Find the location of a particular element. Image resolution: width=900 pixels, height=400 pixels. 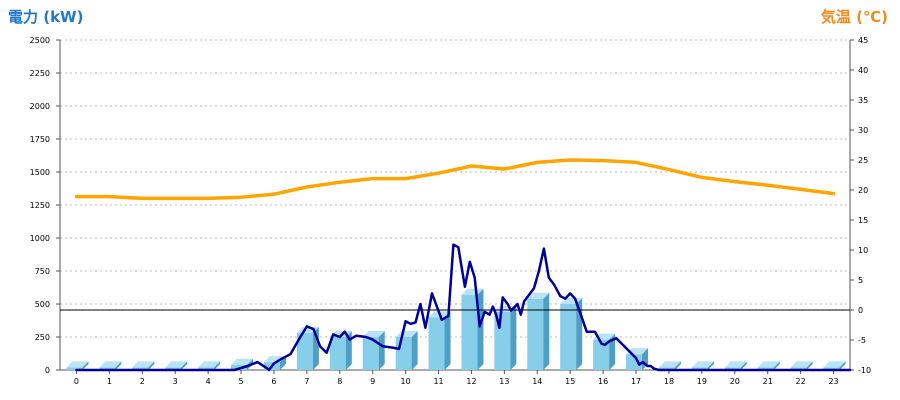

x-tick-label-1: 1 is located at coordinates (109, 381).